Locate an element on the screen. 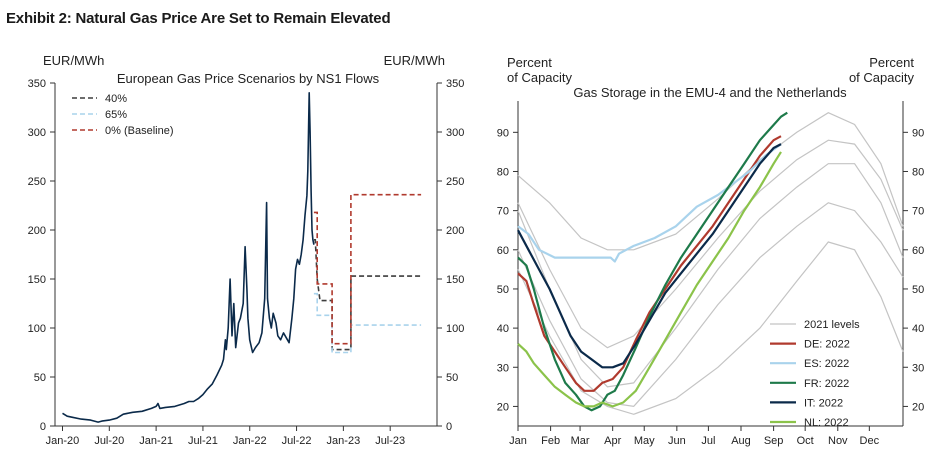  chart2-ytick-label-left: 30 is located at coordinates (503, 368).